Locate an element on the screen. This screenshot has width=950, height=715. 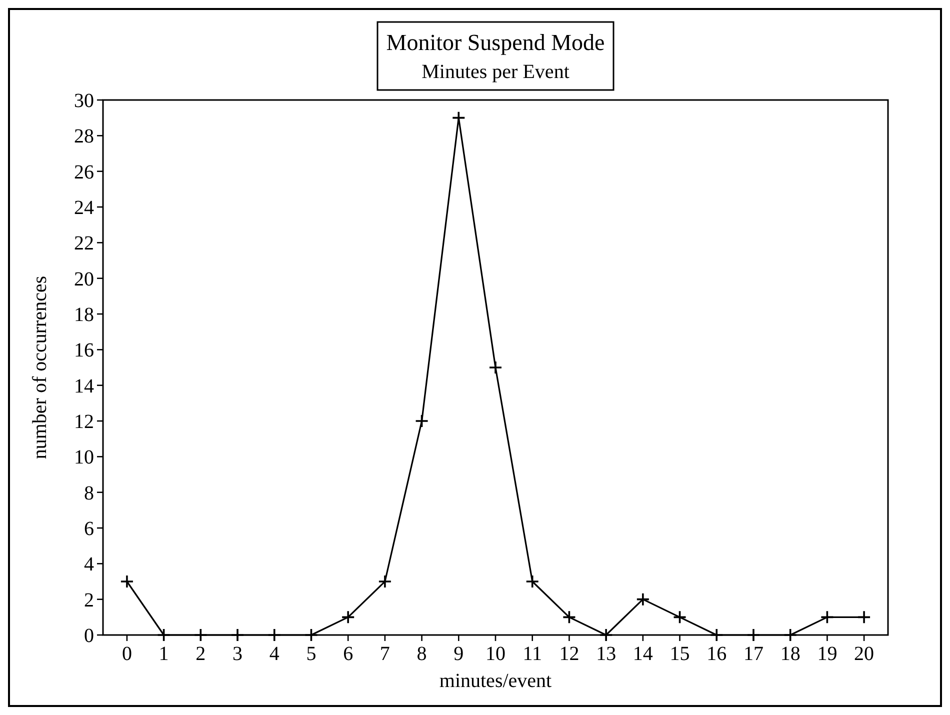
x-tick-label: 11 is located at coordinates (532, 654).